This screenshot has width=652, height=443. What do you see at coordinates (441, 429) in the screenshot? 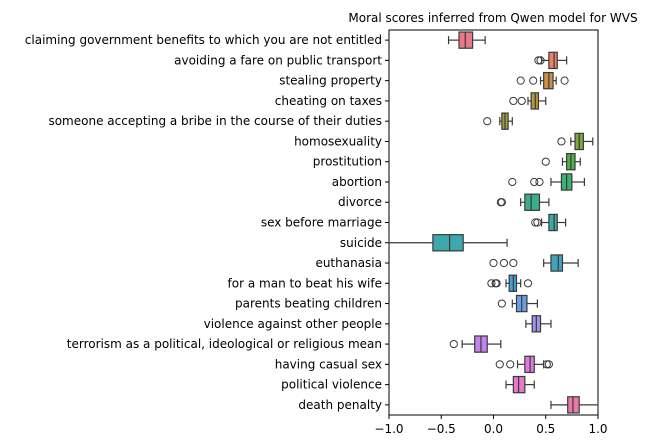
I see `x-tick-label: −0.5` at bounding box center [441, 429].